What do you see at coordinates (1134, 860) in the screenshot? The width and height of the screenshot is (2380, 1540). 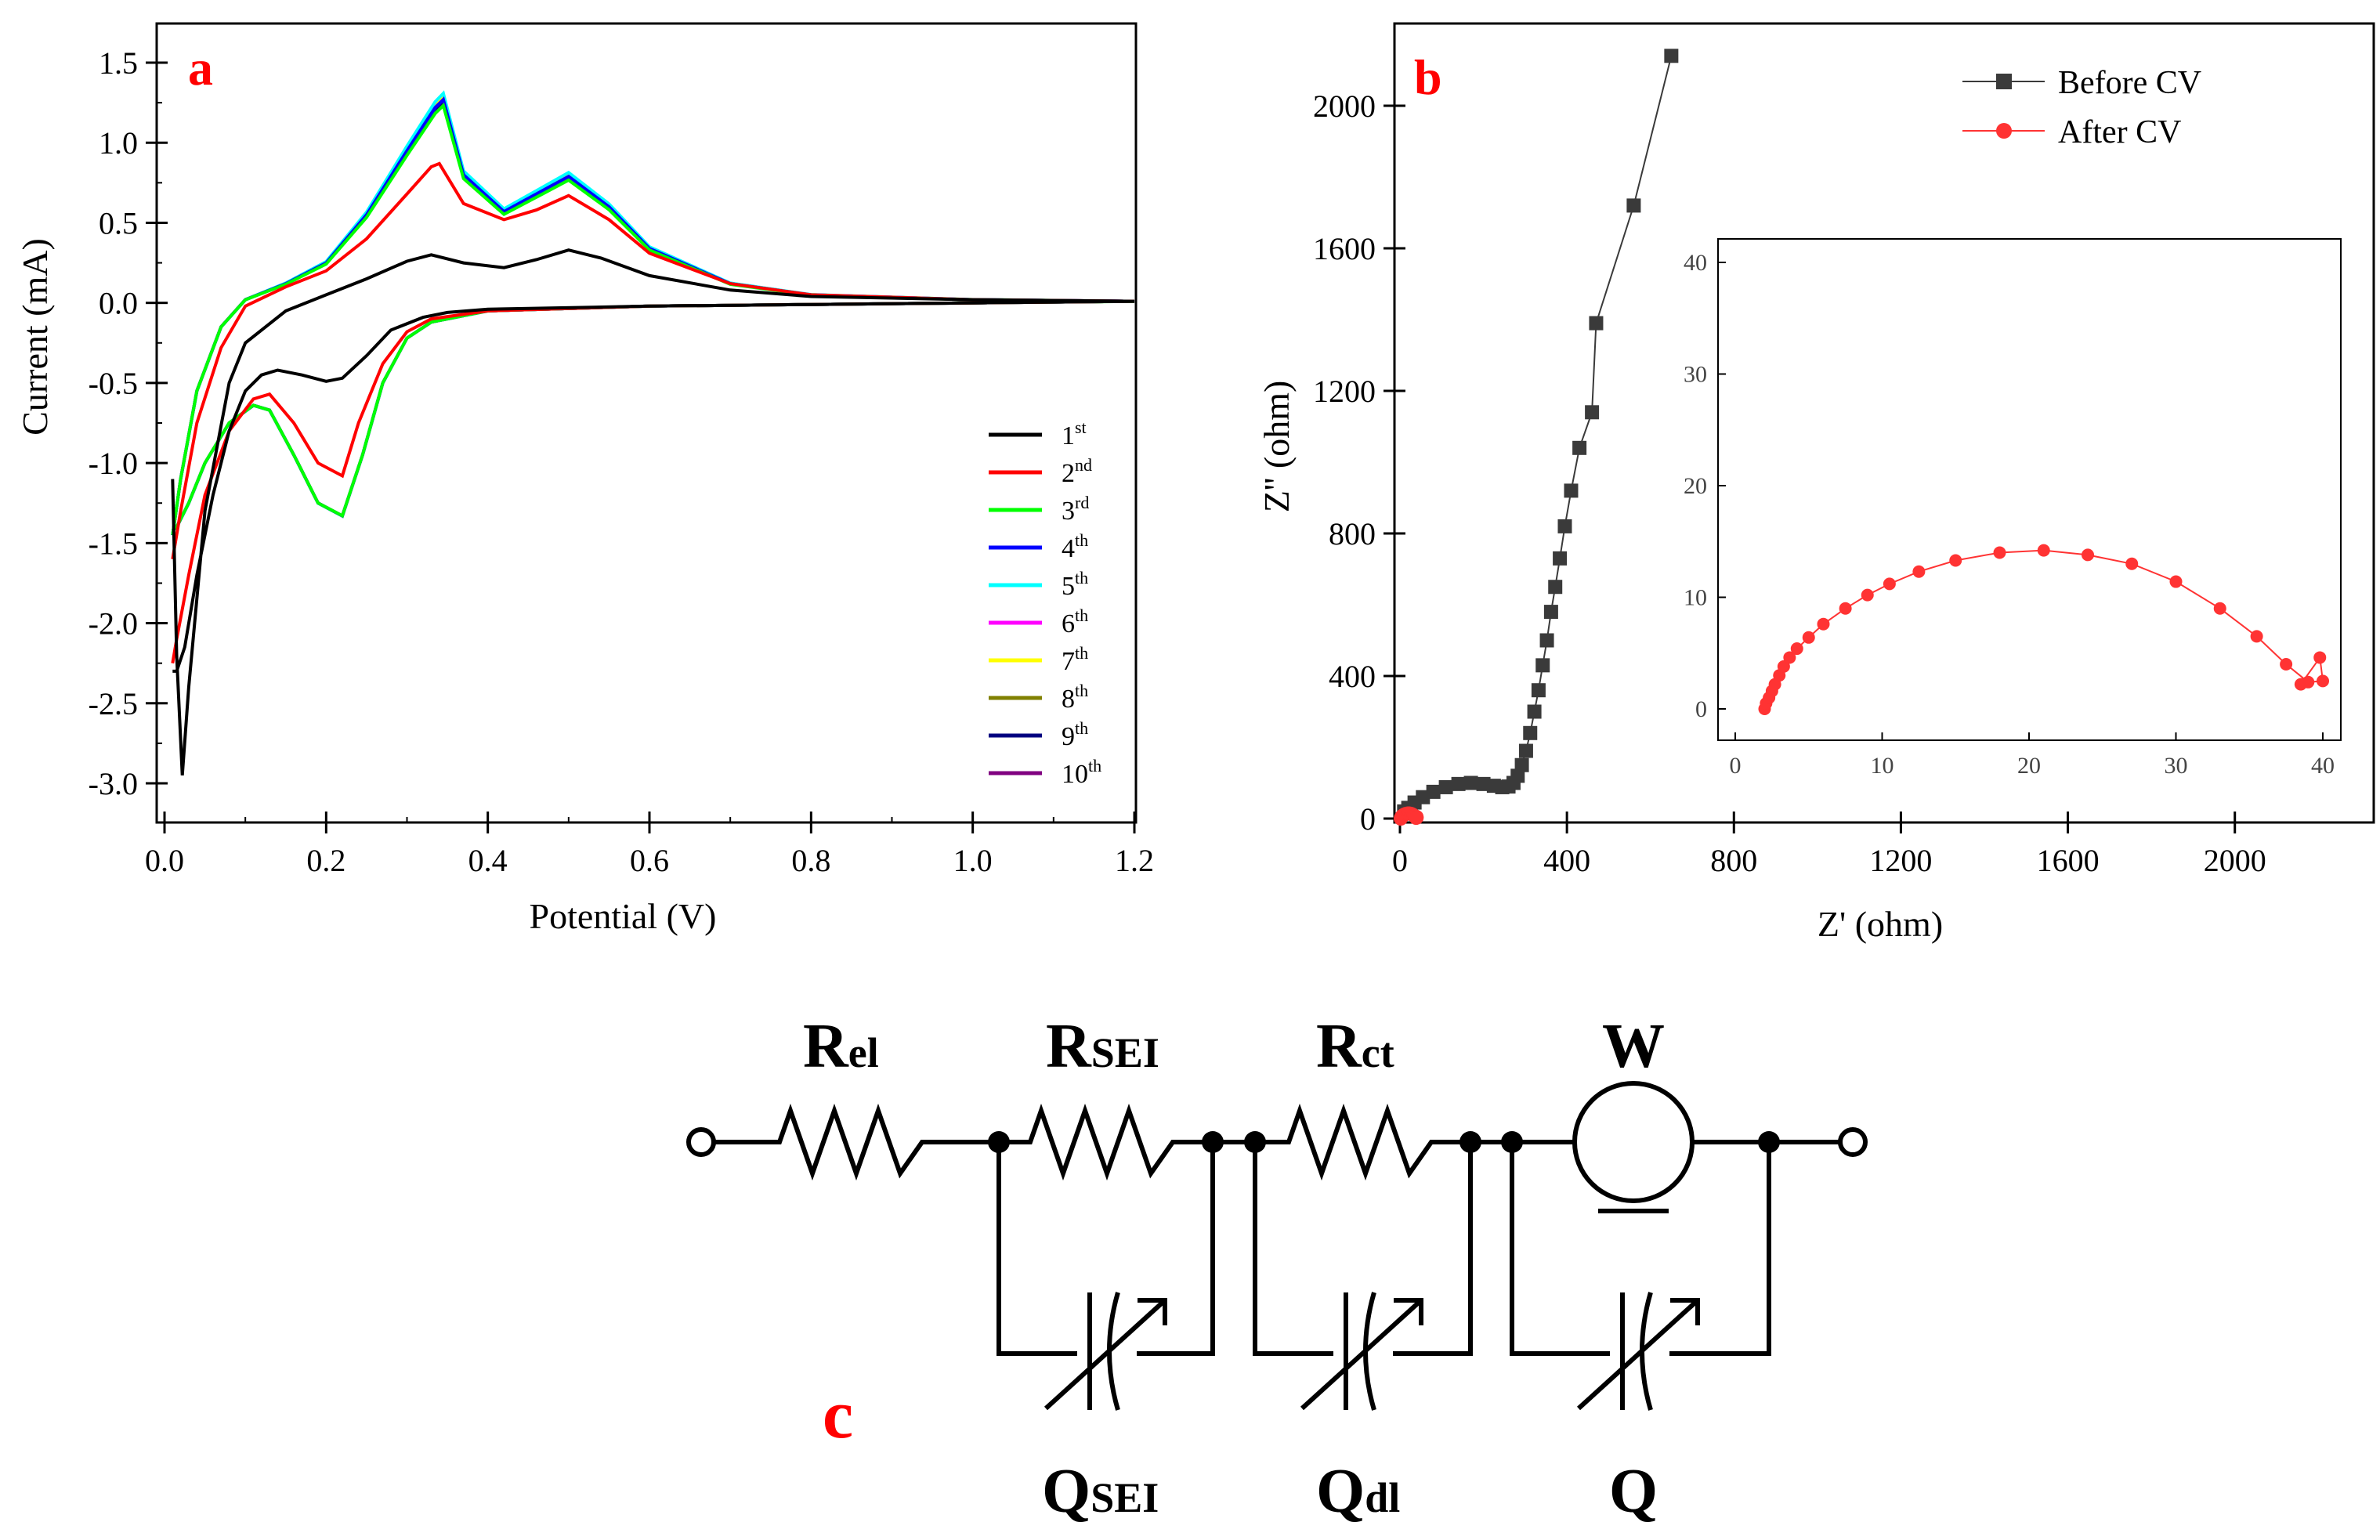 I see `x-tick-label: 1.2` at bounding box center [1134, 860].